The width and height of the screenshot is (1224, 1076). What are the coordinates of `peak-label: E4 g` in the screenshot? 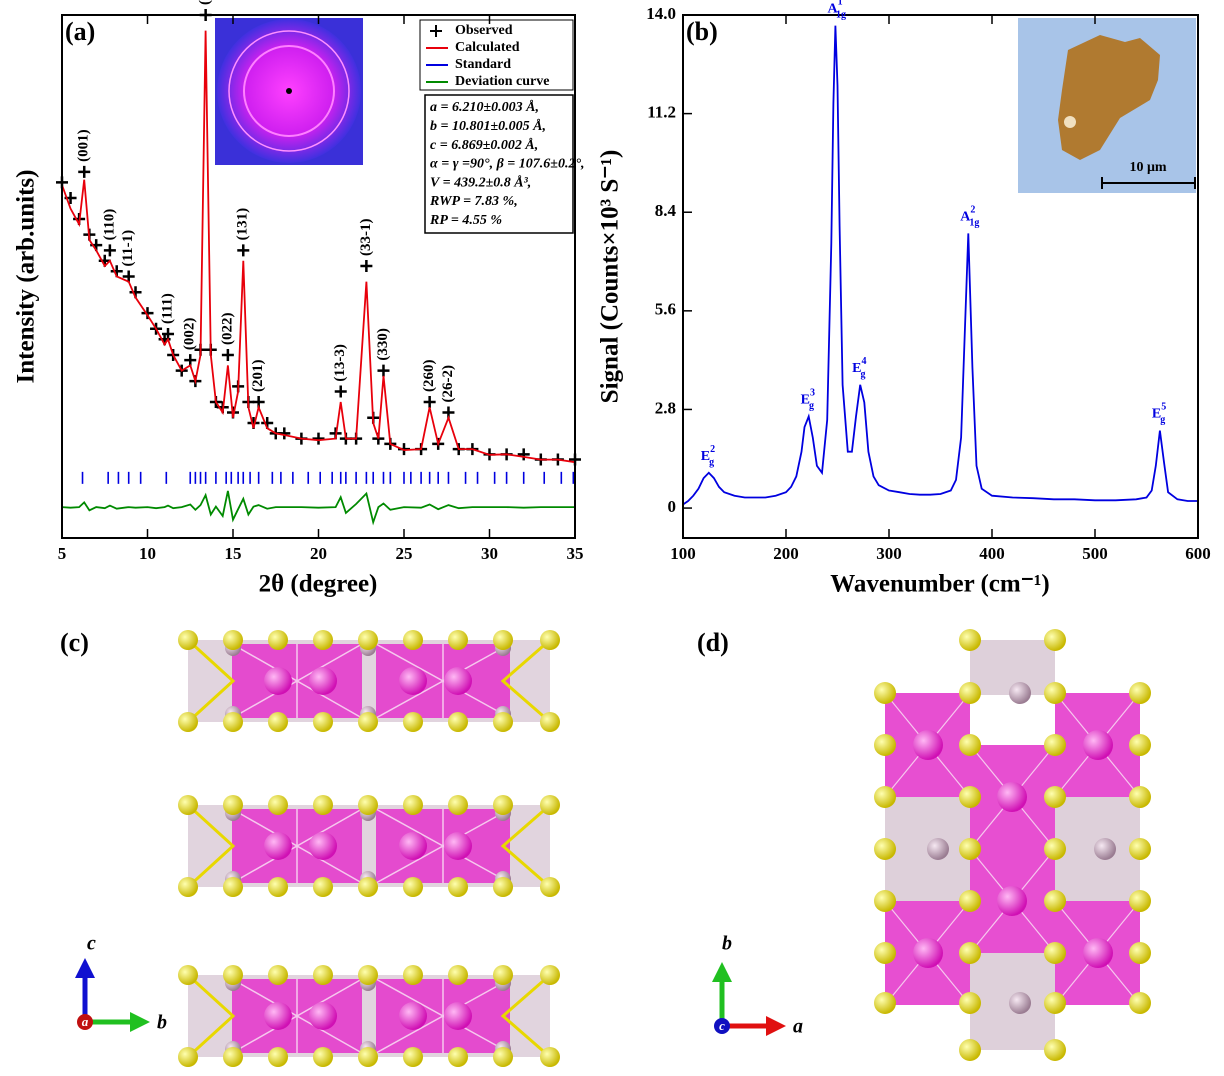 It's located at (859, 368).